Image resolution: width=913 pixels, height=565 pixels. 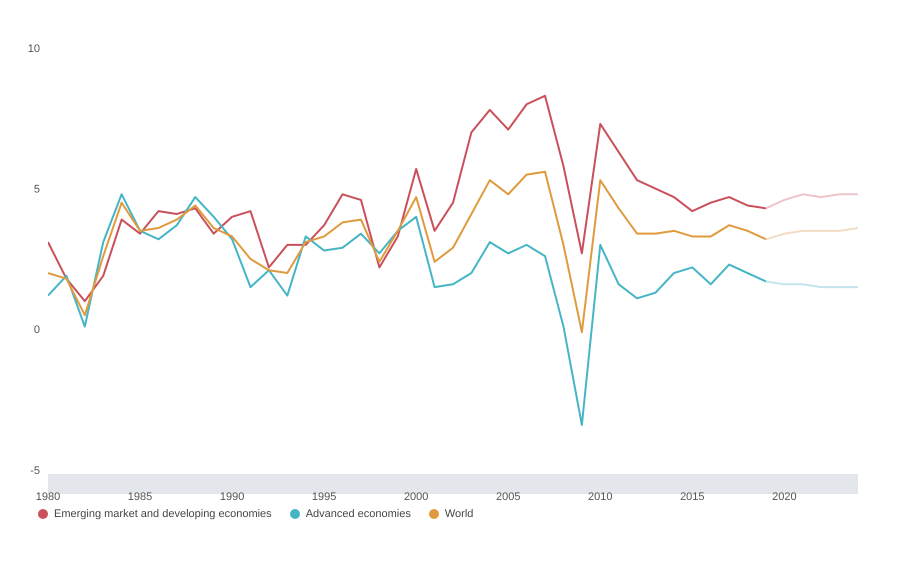 What do you see at coordinates (692, 496) in the screenshot?
I see `x-tick-label: 2015` at bounding box center [692, 496].